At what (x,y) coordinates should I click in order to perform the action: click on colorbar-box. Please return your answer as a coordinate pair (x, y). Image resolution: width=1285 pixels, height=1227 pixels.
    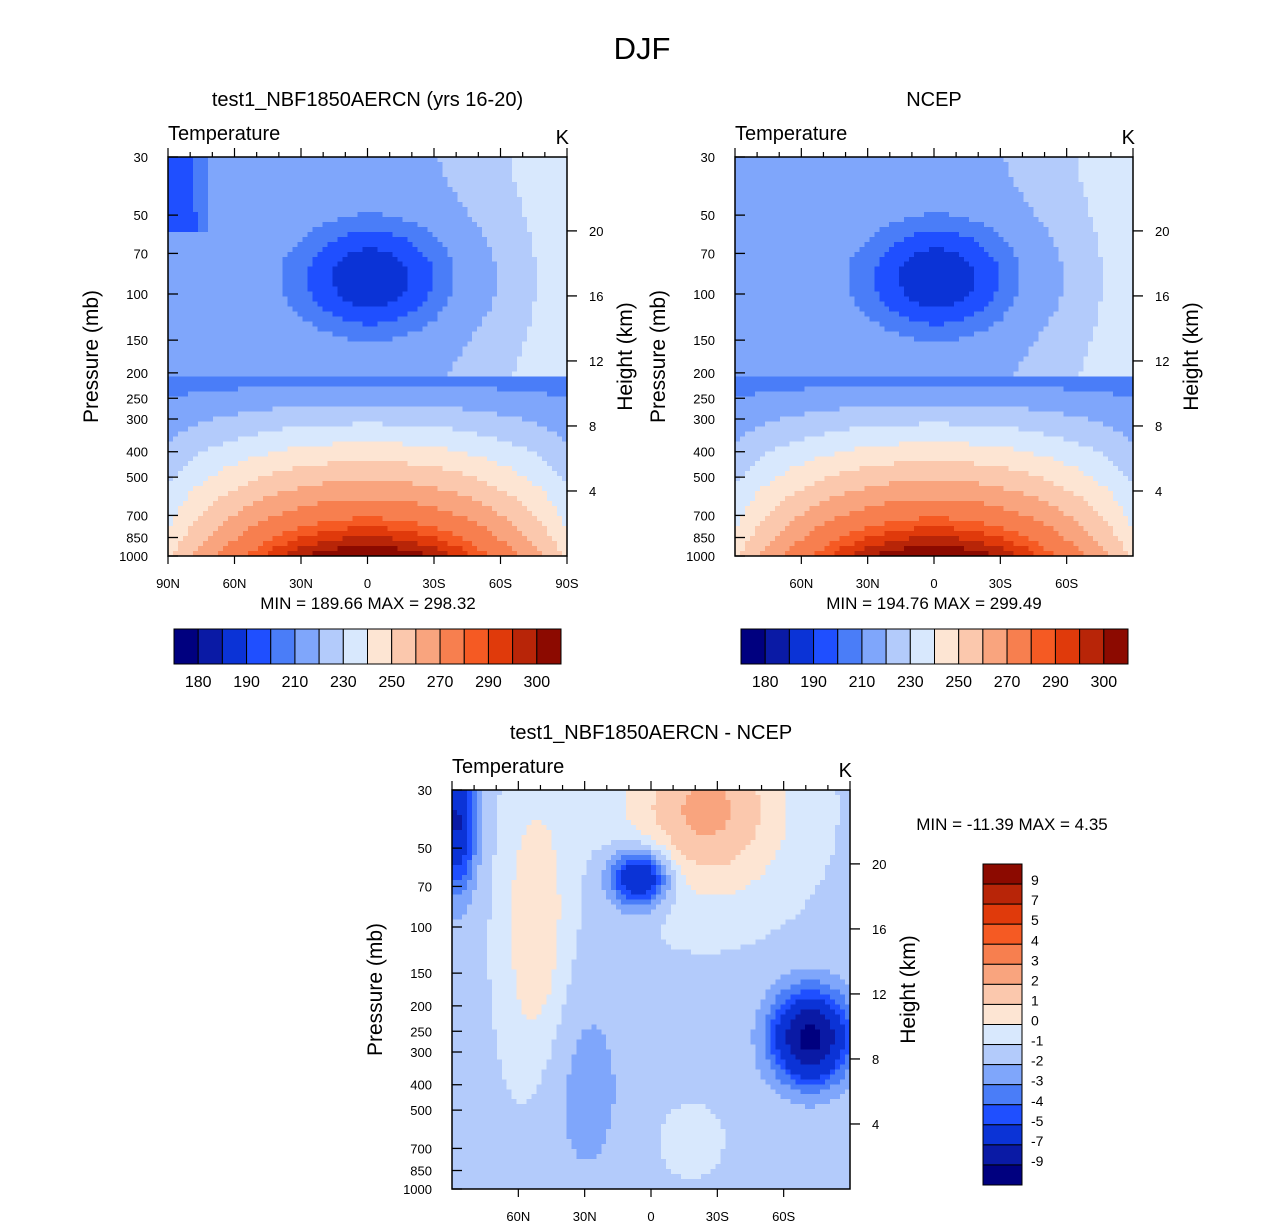
    Looking at the image, I should click on (210, 646).